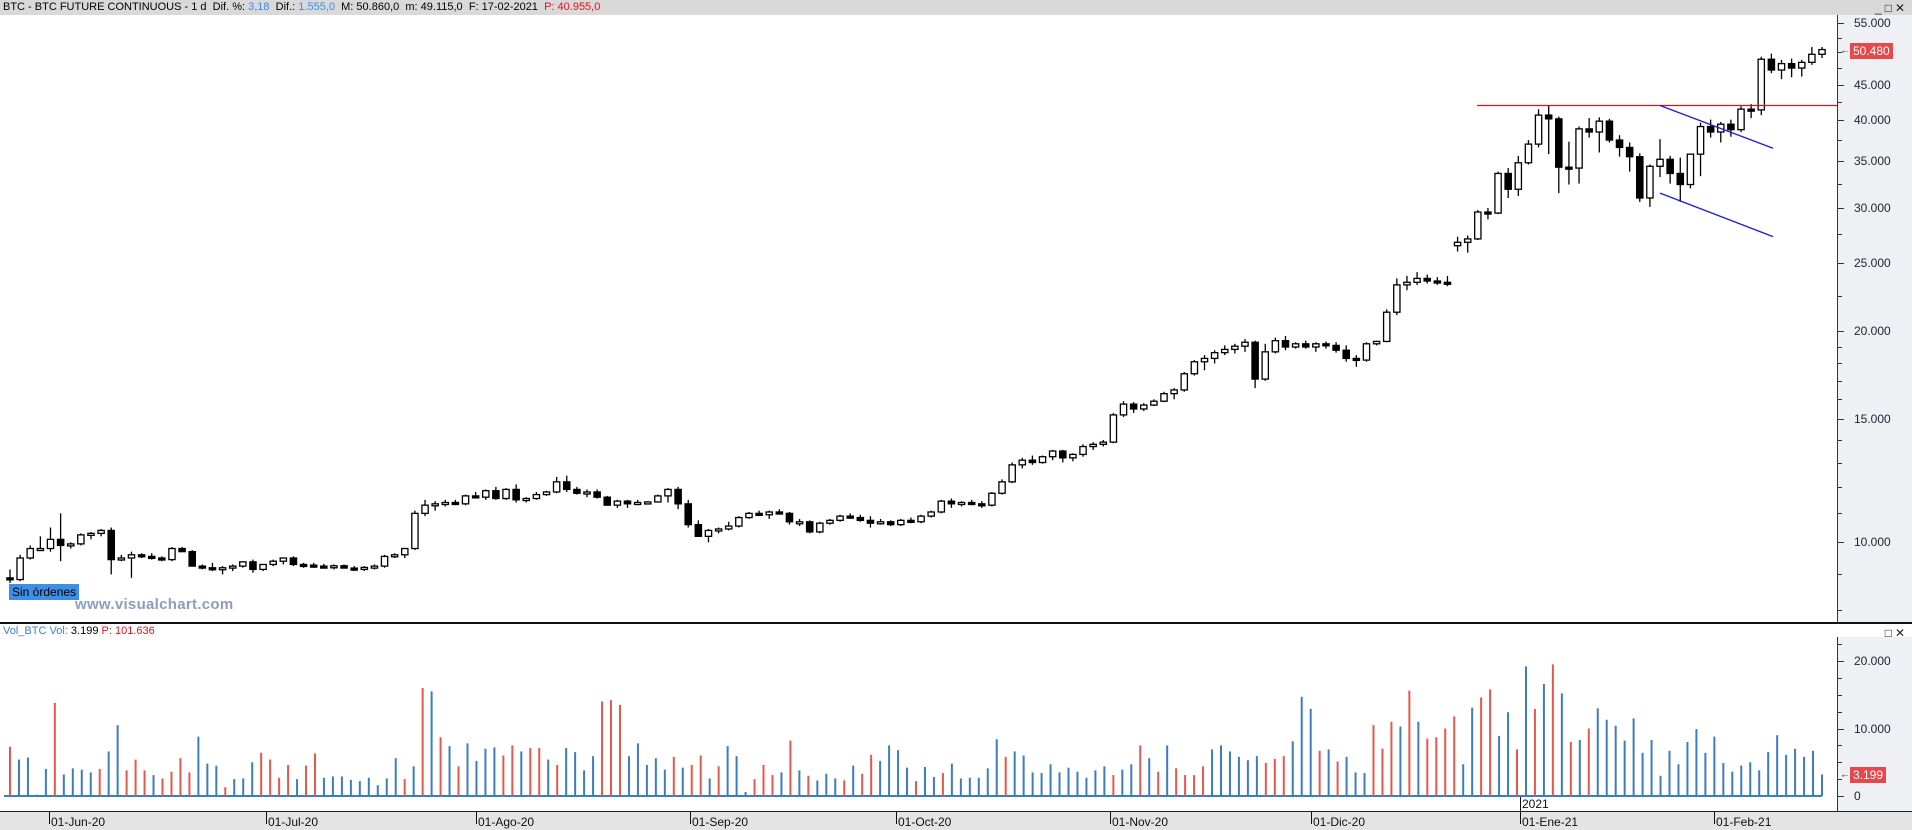 The image size is (1912, 830). What do you see at coordinates (44, 592) in the screenshot?
I see `orders-badge: Sin órdenes` at bounding box center [44, 592].